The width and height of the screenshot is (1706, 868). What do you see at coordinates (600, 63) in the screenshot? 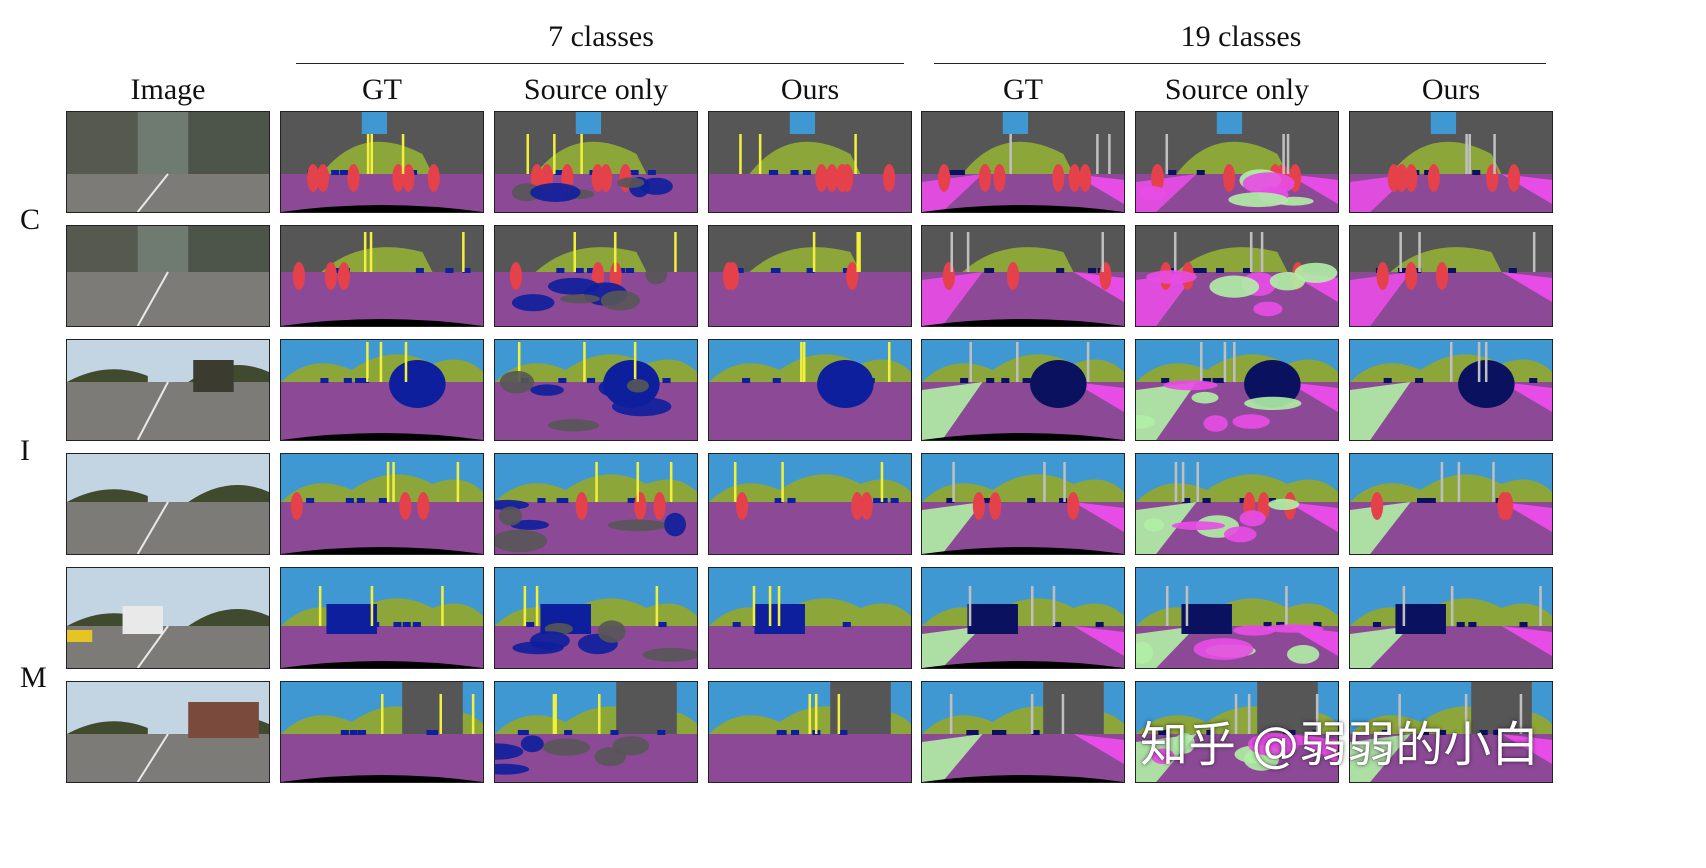
I see `group-rule-7-classes` at bounding box center [600, 63].